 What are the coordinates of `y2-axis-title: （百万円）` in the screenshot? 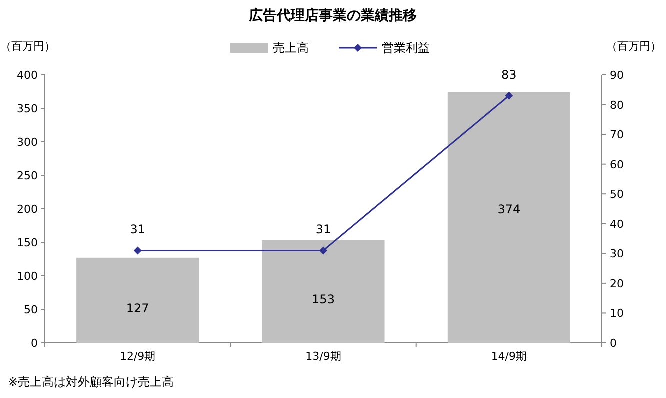 It's located at (634, 46).